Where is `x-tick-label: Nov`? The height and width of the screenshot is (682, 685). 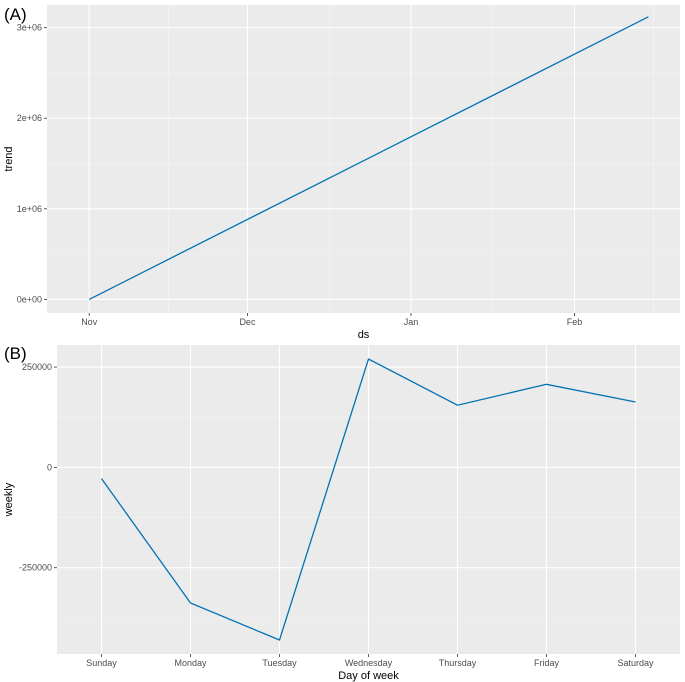
x-tick-label: Nov is located at coordinates (89, 322).